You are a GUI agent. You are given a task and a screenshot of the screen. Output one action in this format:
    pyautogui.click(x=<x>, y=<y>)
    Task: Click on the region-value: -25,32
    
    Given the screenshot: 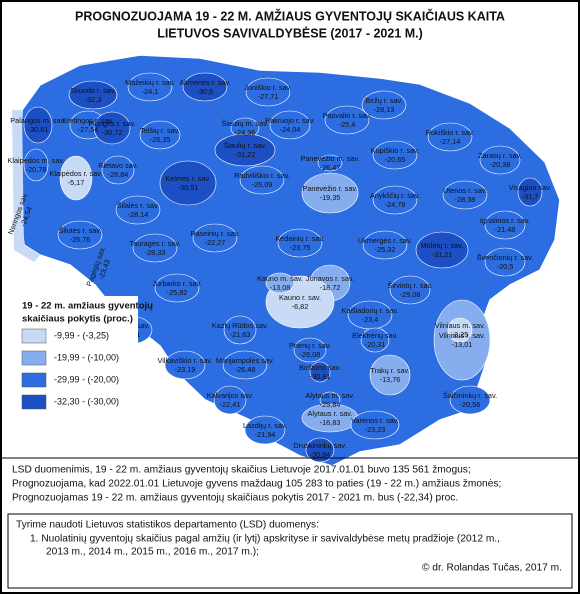 What is the action you would take?
    pyautogui.click(x=385, y=249)
    